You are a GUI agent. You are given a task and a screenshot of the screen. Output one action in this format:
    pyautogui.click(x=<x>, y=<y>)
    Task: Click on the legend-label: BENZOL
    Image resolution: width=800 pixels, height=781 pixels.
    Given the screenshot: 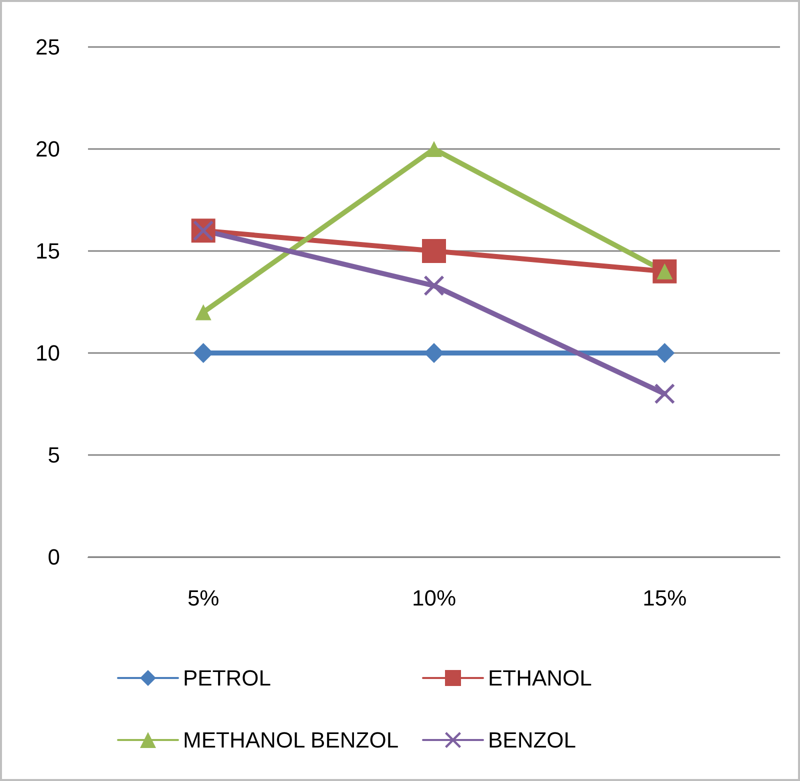 What is the action you would take?
    pyautogui.click(x=532, y=740)
    